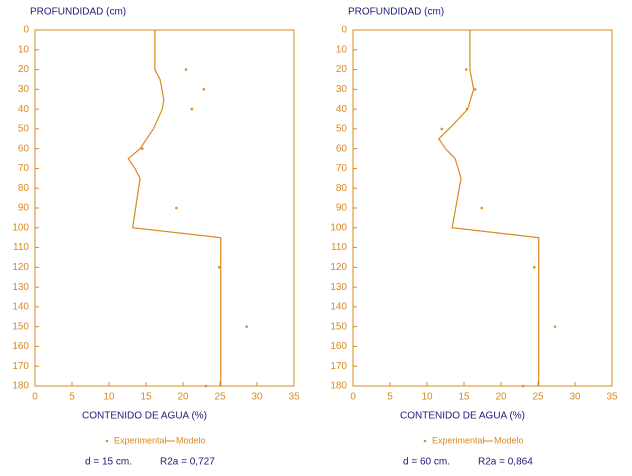 Image resolution: width=632 pixels, height=476 pixels. Describe the element at coordinates (187, 462) in the screenshot. I see `annotation: R2a = 0,727` at that location.